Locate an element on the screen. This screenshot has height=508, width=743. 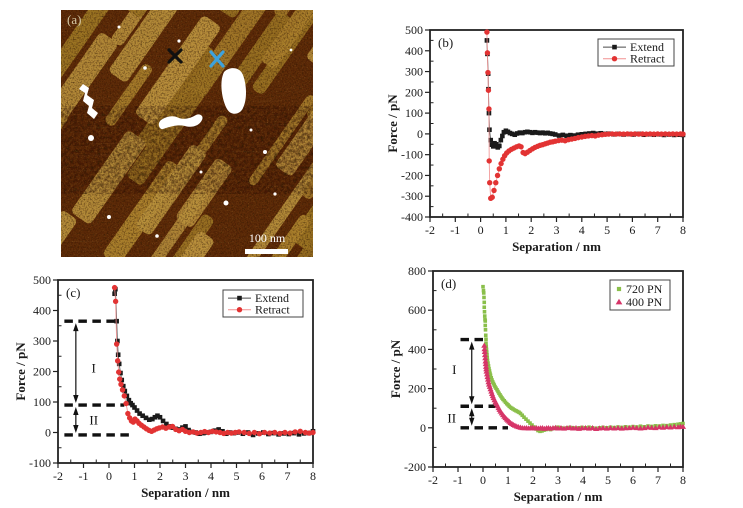
panel-letter: (d) is located at coordinates (448, 283).